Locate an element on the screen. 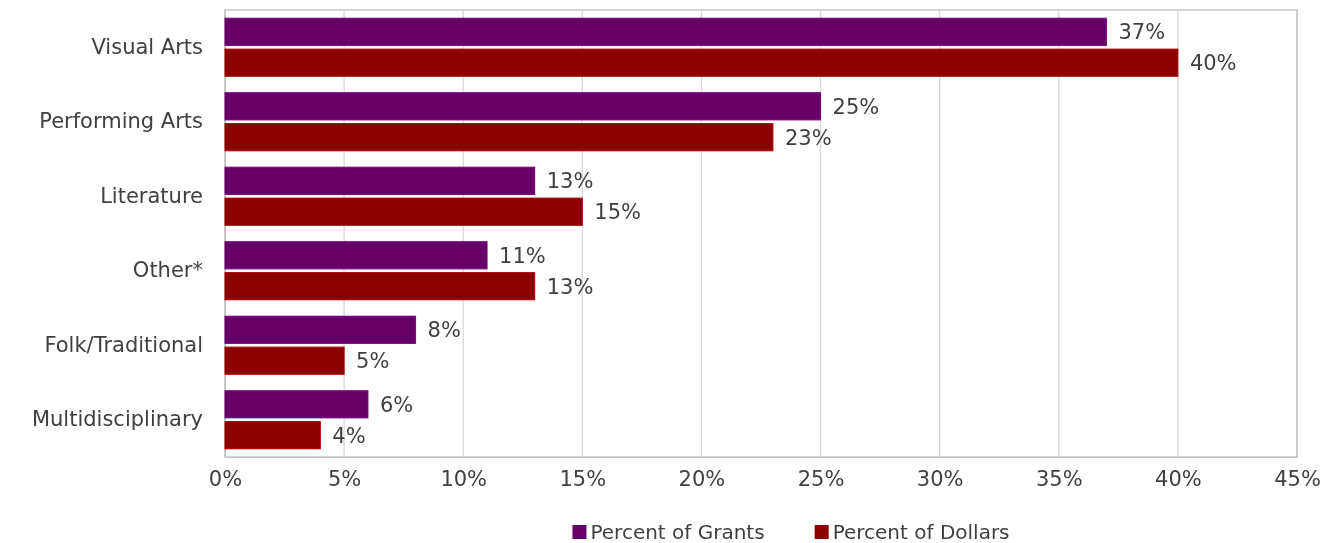 This screenshot has width=1336, height=543. x-tick-label: 30% is located at coordinates (940, 478).